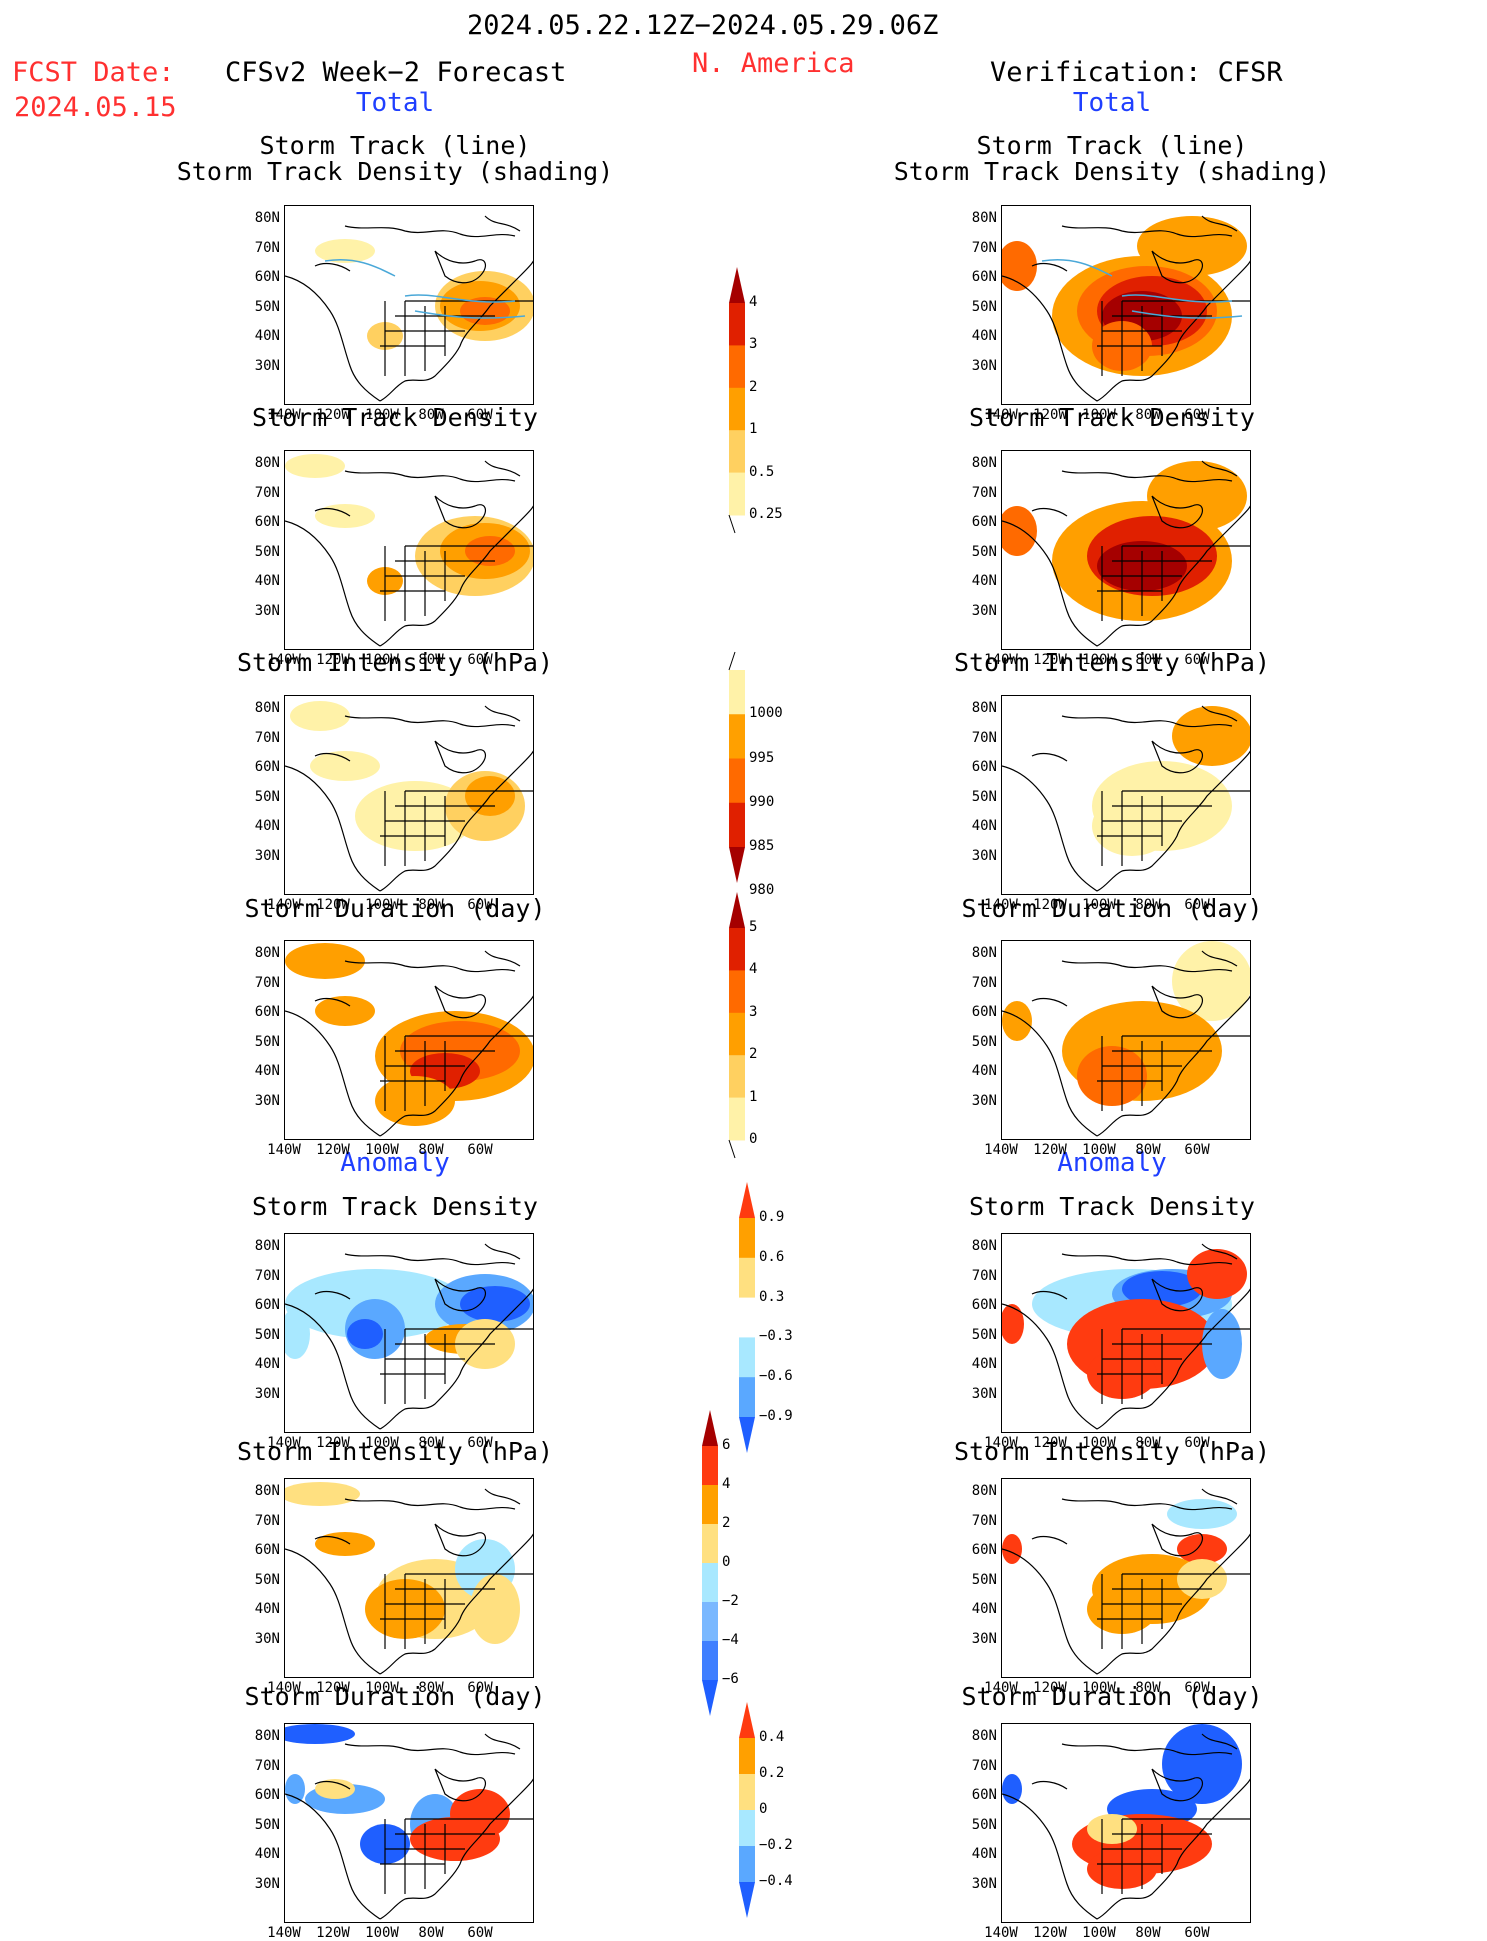  Describe the element at coordinates (395, 1163) in the screenshot. I see `forecast-anomaly-label: Anomaly` at that location.